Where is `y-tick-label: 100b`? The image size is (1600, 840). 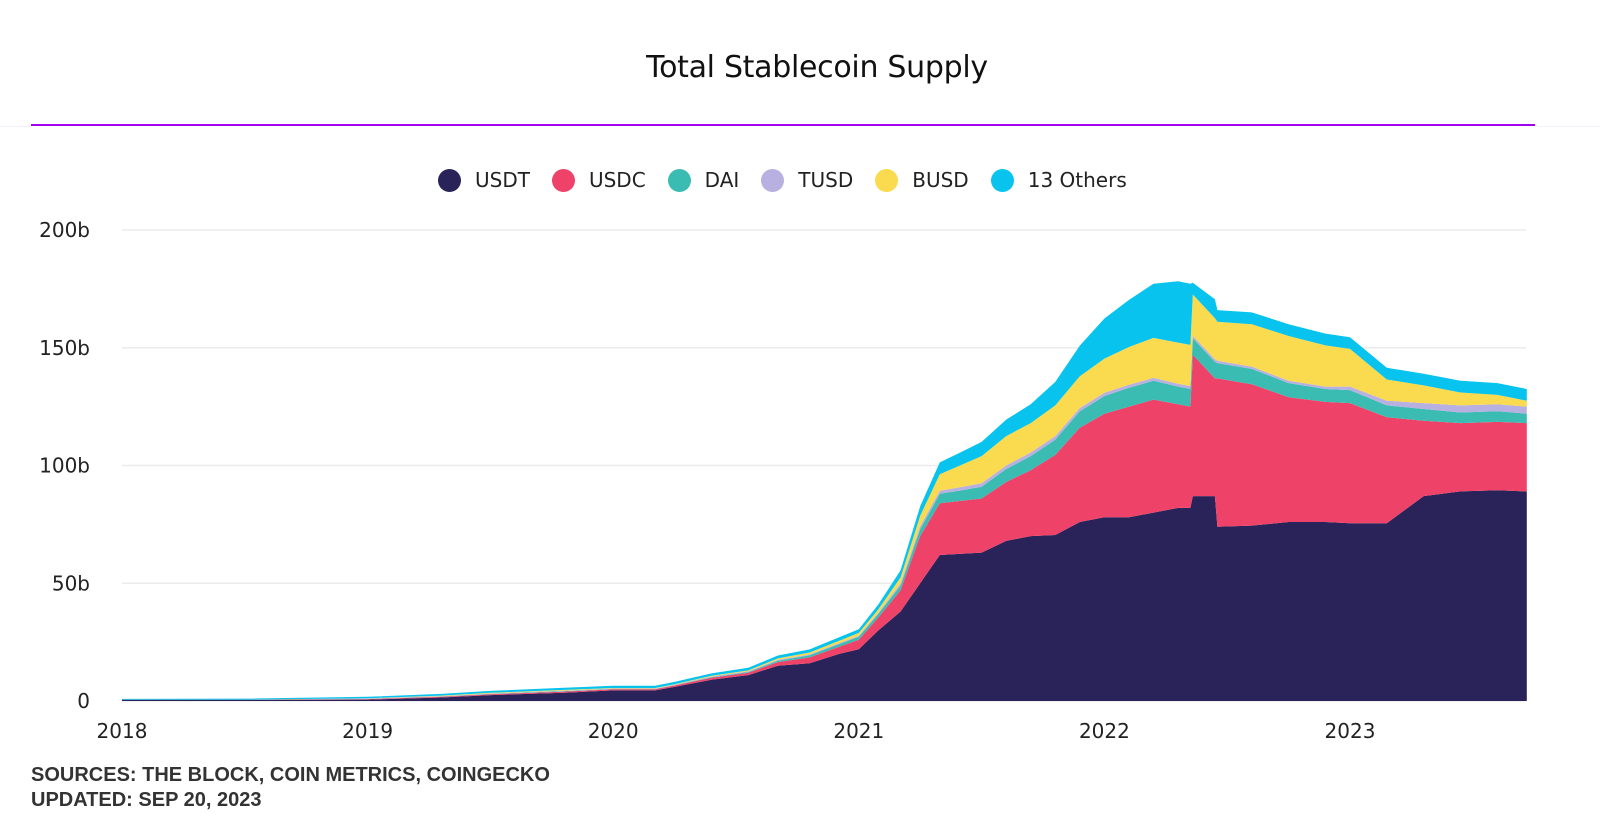 y-tick-label: 100b is located at coordinates (64, 466).